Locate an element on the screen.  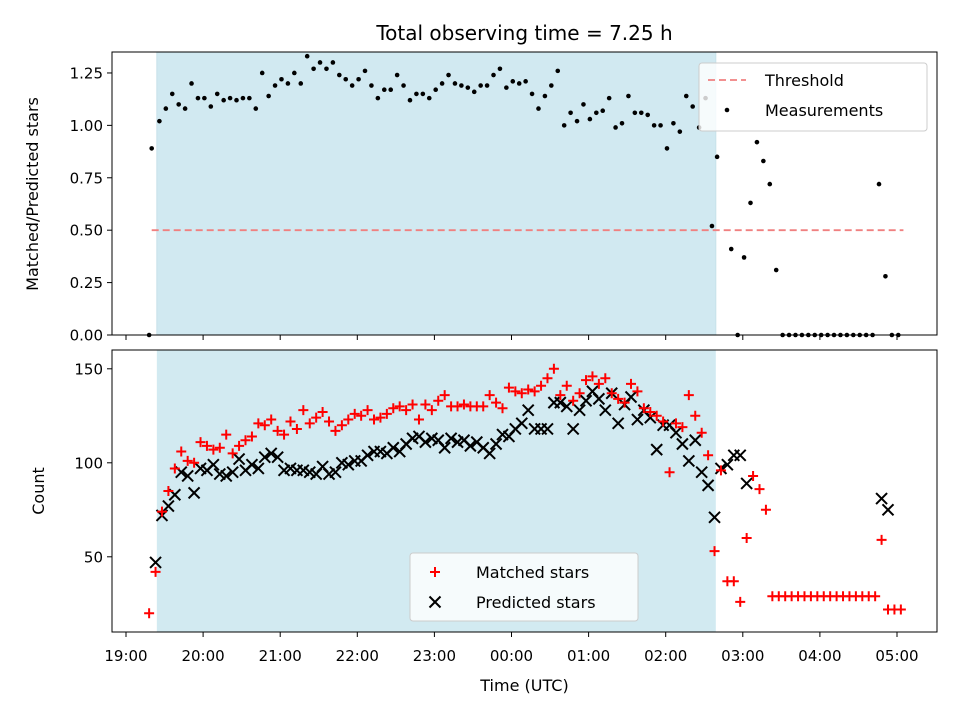
y-tick-label: 1.25 is located at coordinates (86, 73).